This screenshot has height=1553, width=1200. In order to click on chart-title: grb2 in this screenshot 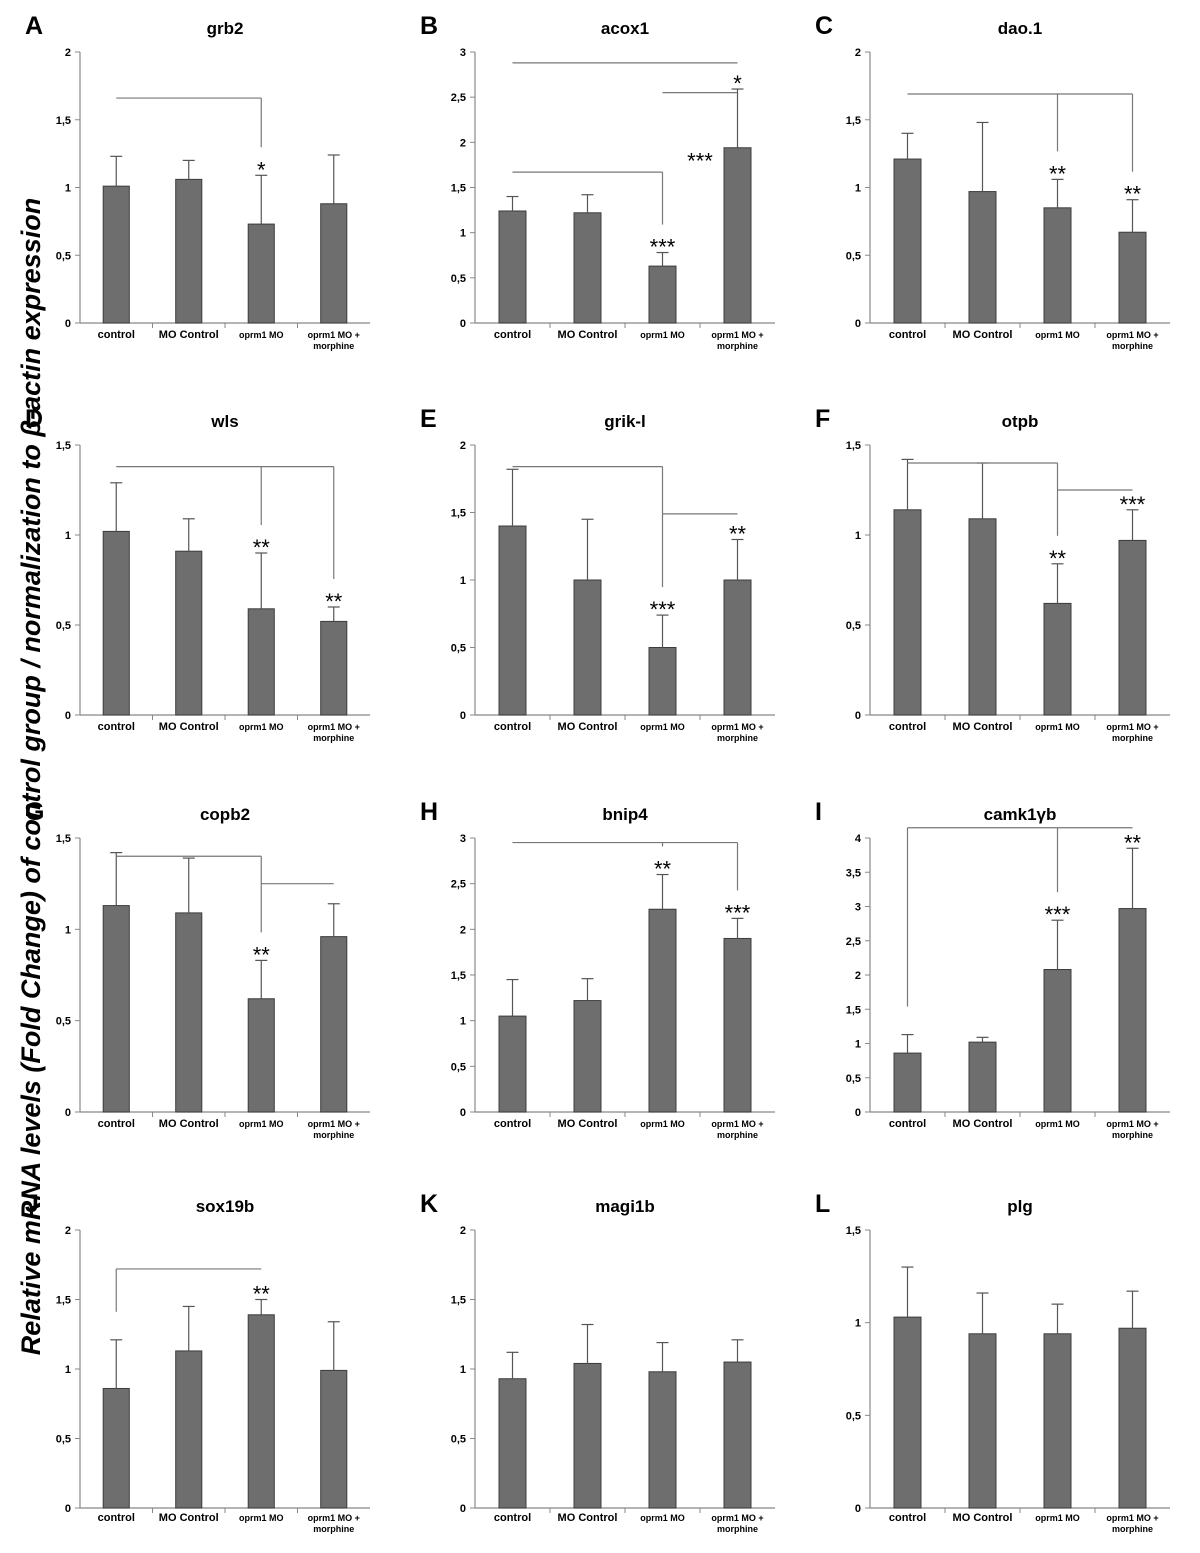, I will do `click(225, 28)`.